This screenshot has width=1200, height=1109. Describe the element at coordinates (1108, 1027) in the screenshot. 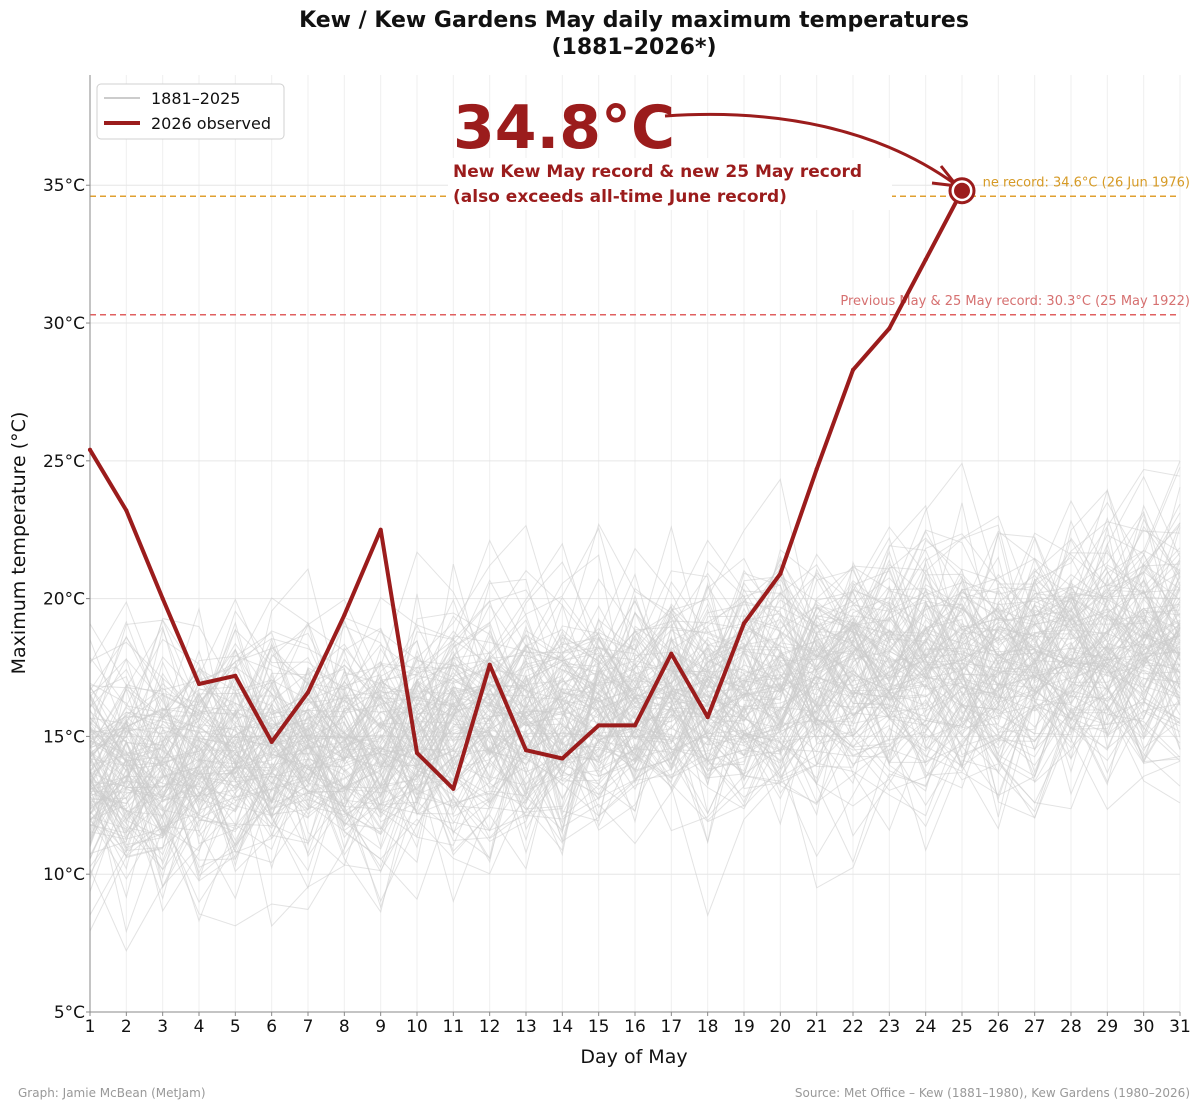

I see `x-tick-label: 29` at that location.